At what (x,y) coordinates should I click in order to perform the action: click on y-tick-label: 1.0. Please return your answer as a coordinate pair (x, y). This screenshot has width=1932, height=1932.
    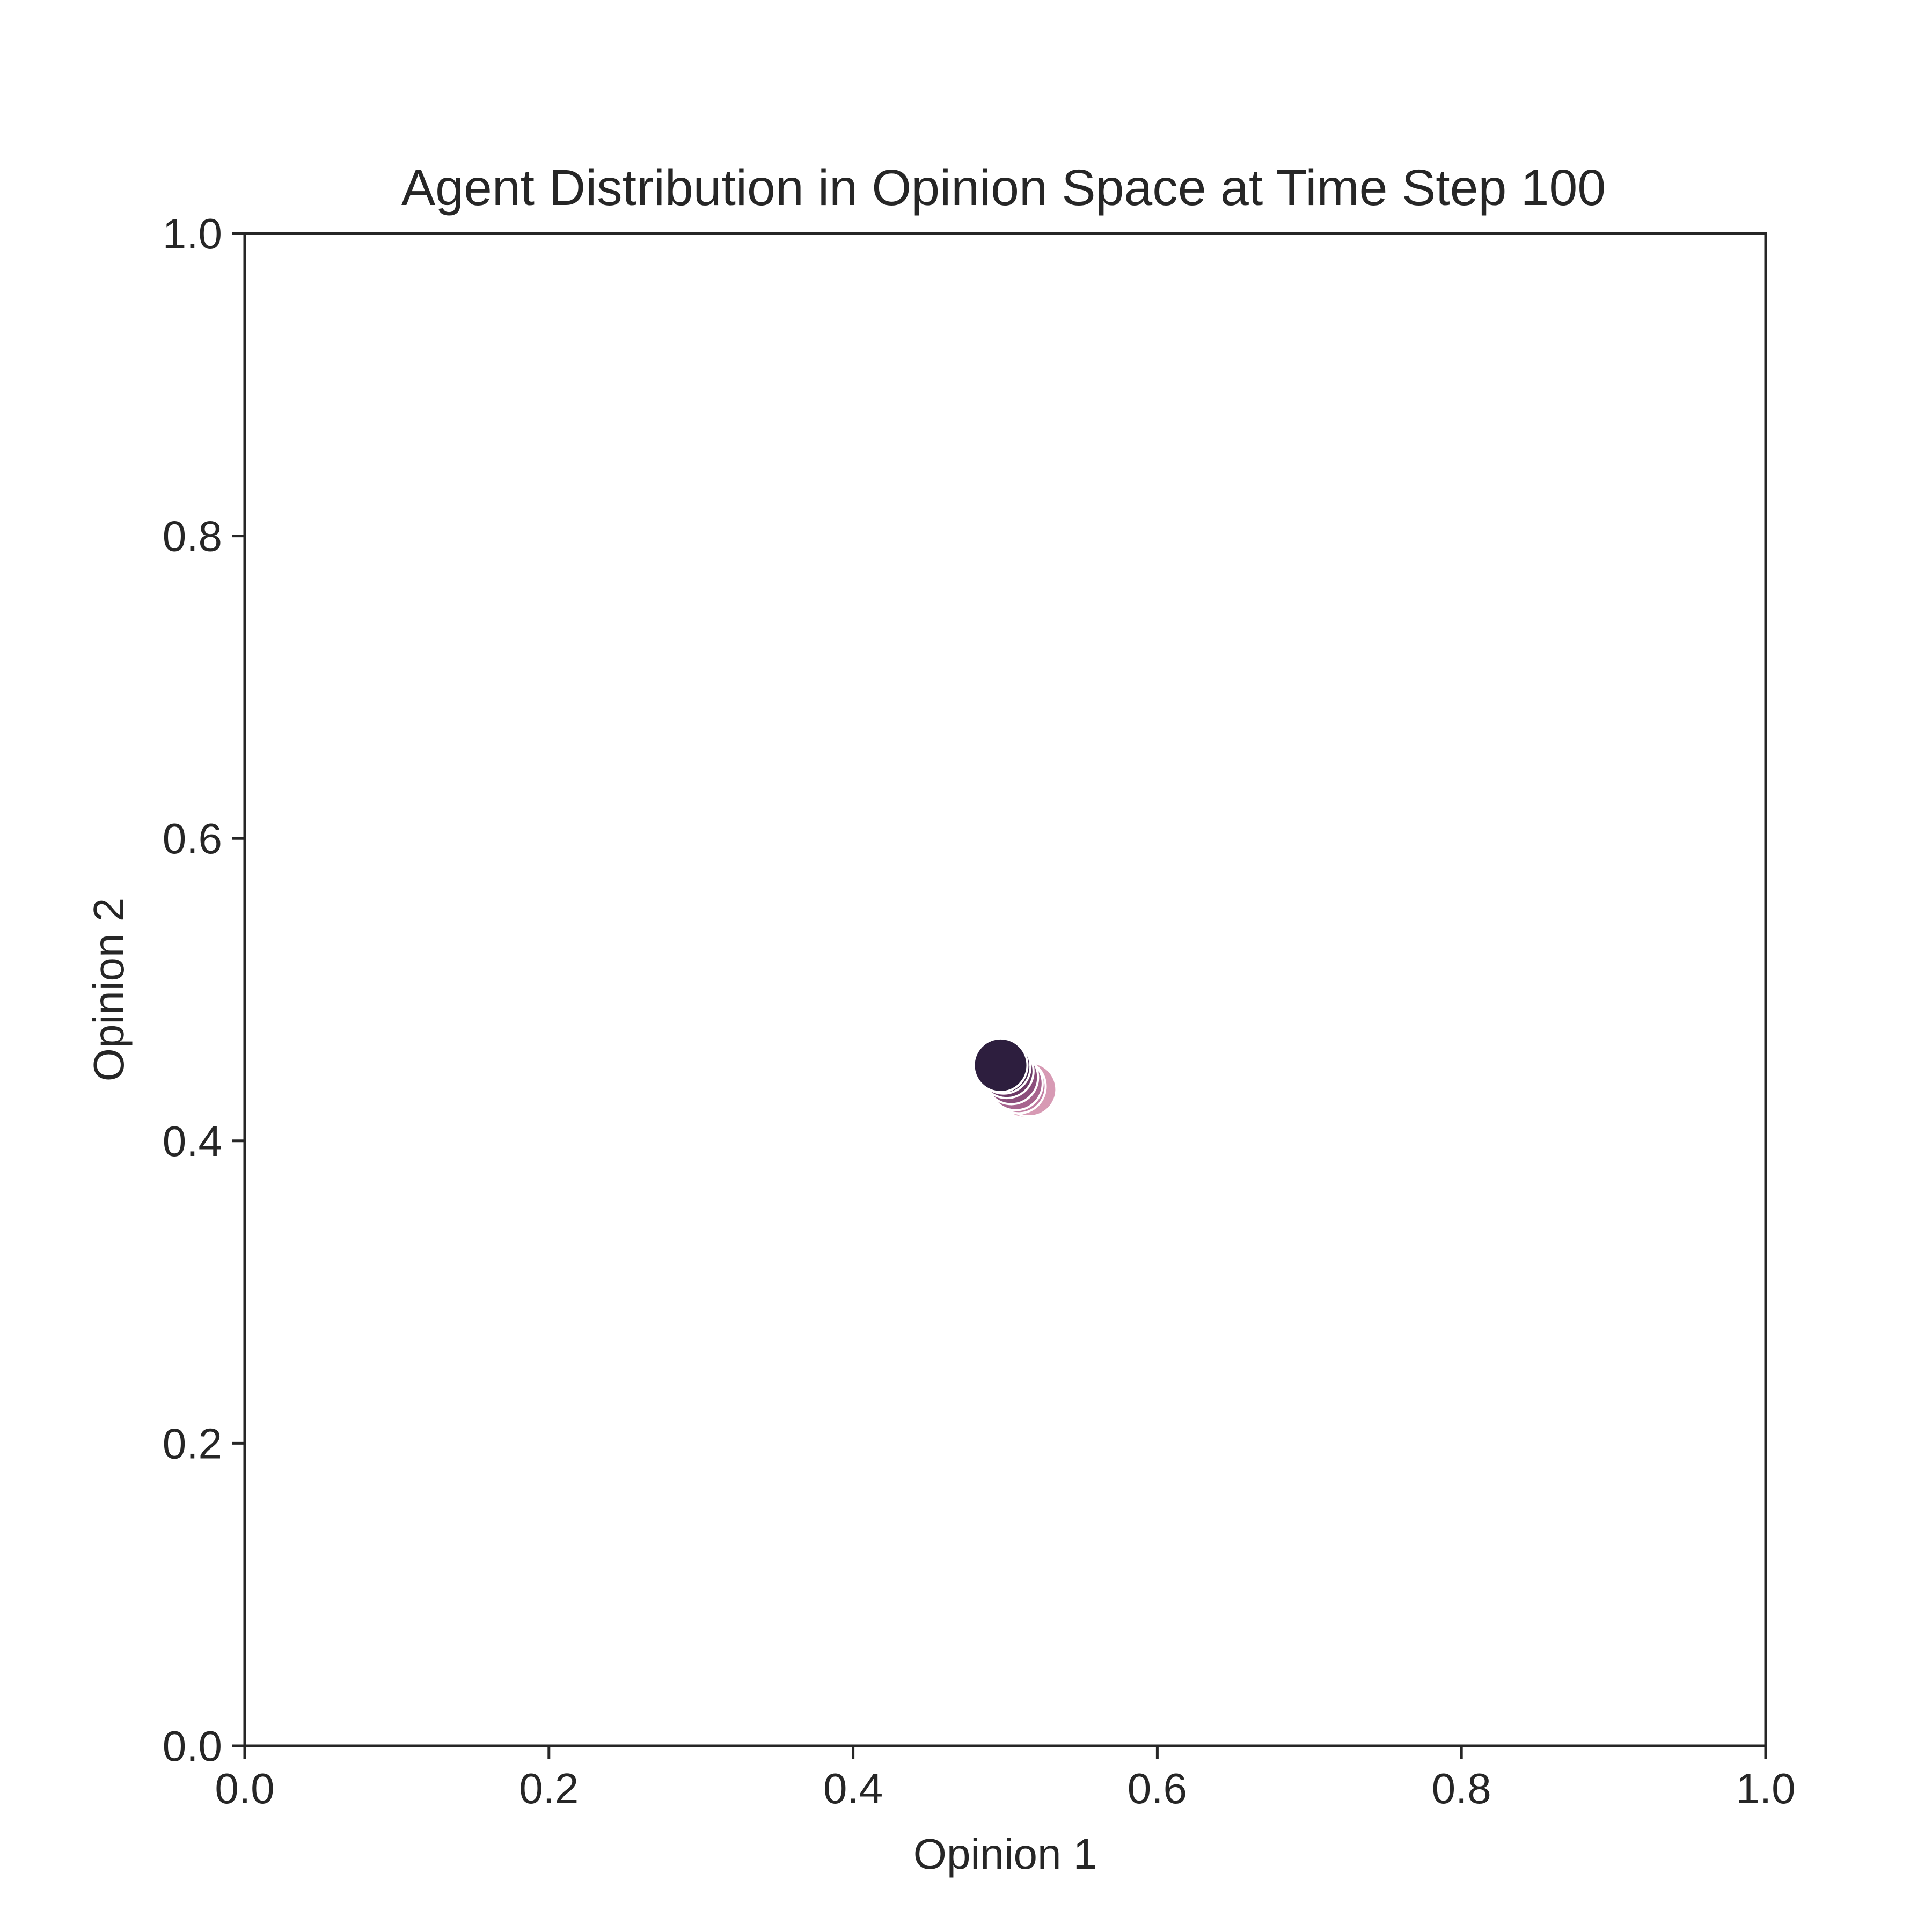
    Looking at the image, I should click on (192, 234).